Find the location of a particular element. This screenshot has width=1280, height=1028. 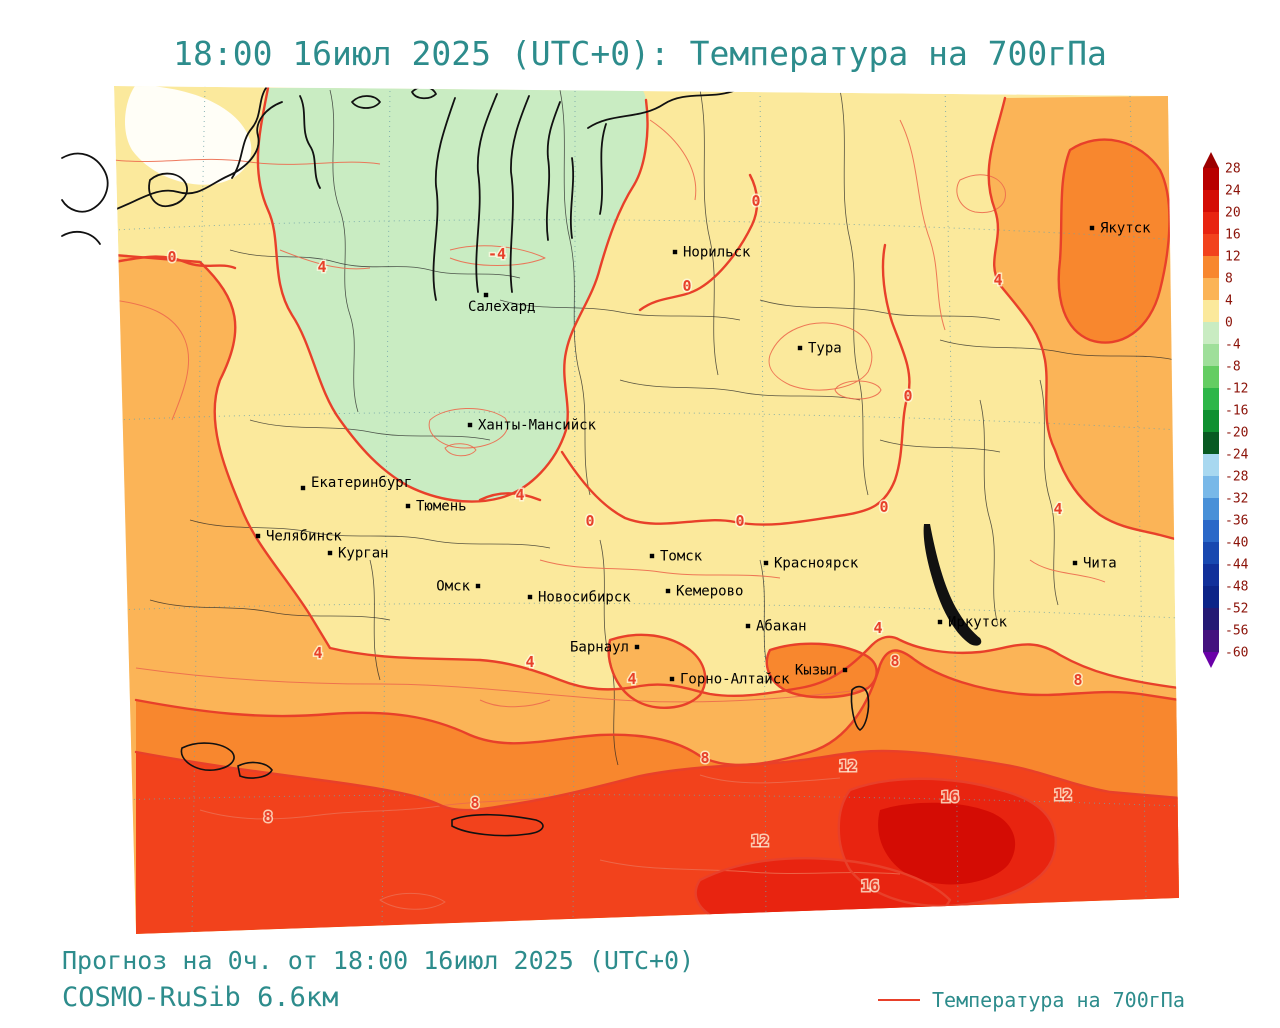

colorbar-tick-label: -8 is located at coordinates (1233, 367).